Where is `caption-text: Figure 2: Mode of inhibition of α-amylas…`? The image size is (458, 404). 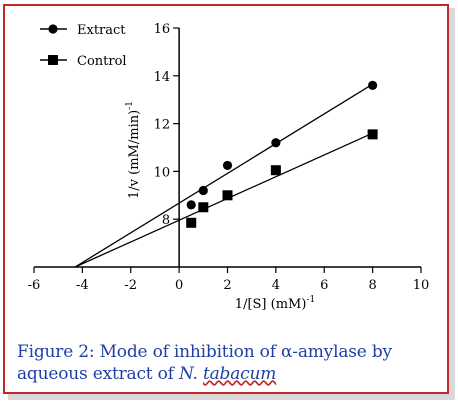
caption-text: Figure 2: Mode of inhibition of α-amylas… is located at coordinates (204, 363).